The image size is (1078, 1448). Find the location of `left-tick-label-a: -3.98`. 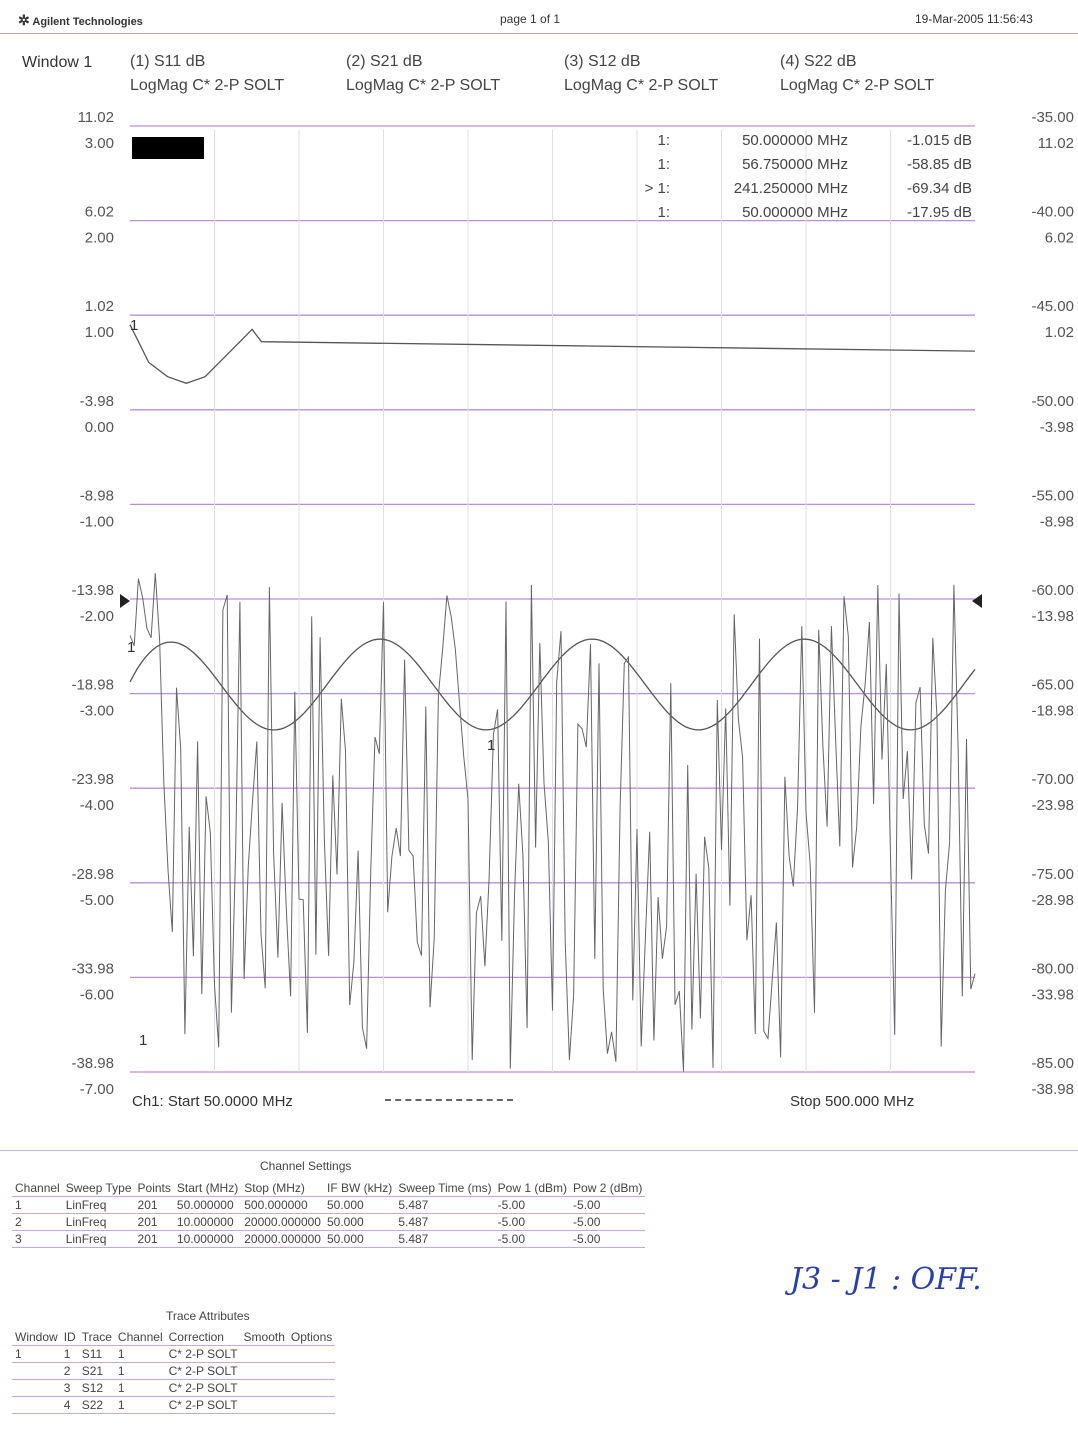

left-tick-label-a: -3.98 is located at coordinates (97, 401).